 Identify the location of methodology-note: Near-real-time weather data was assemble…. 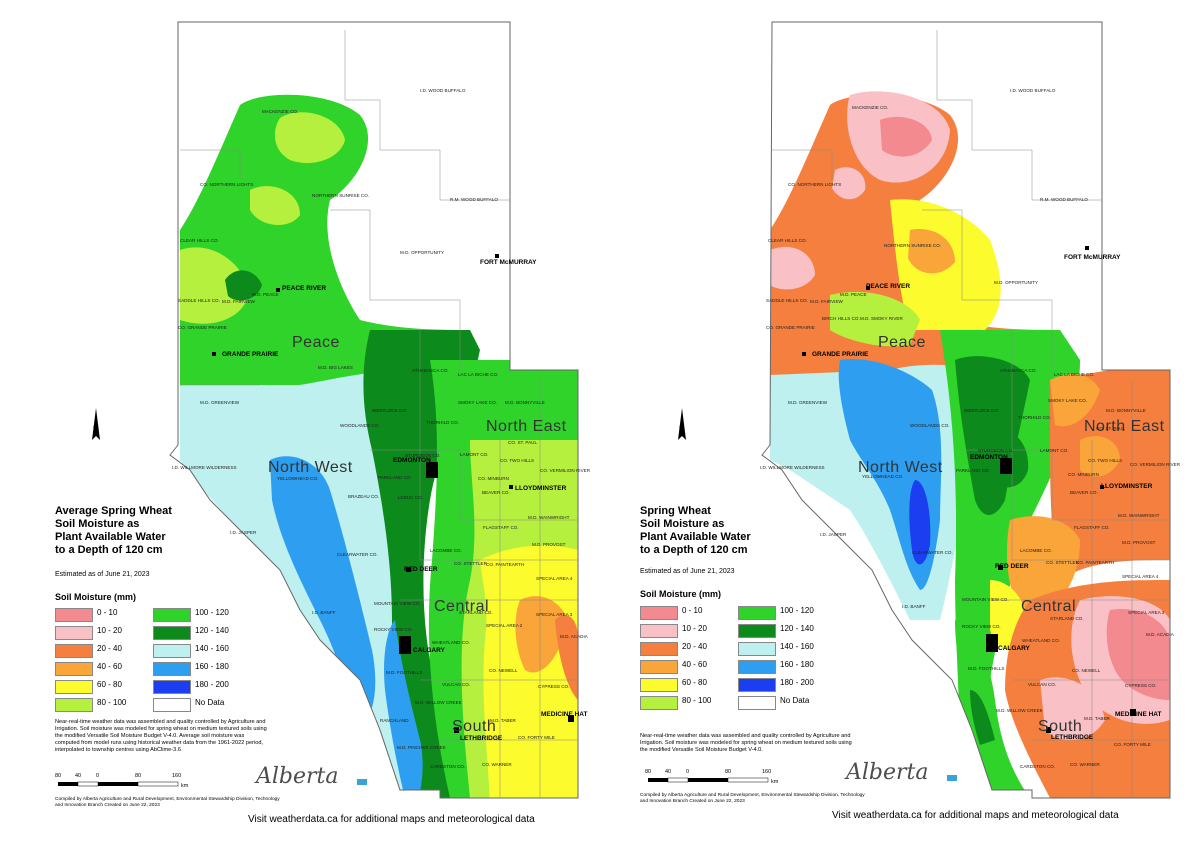
(746, 743).